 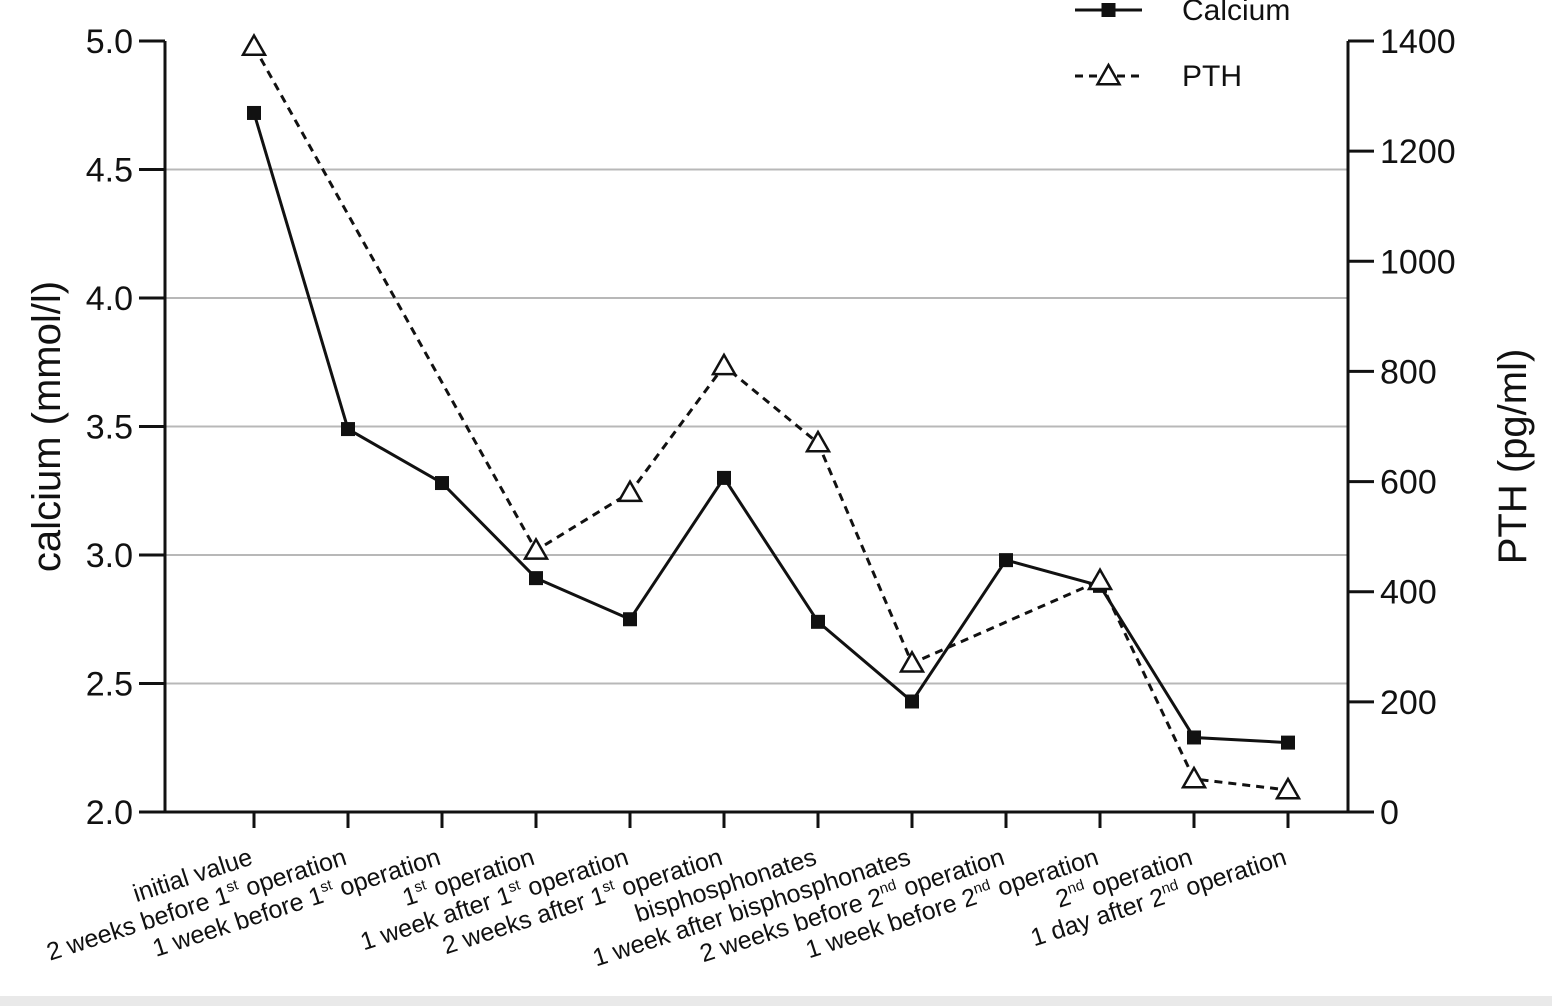 What do you see at coordinates (1418, 152) in the screenshot?
I see `y-right-tick-label: 1200` at bounding box center [1418, 152].